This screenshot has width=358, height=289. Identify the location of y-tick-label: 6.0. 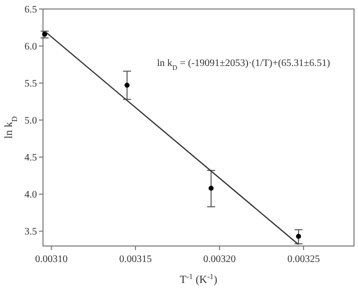
(30, 47).